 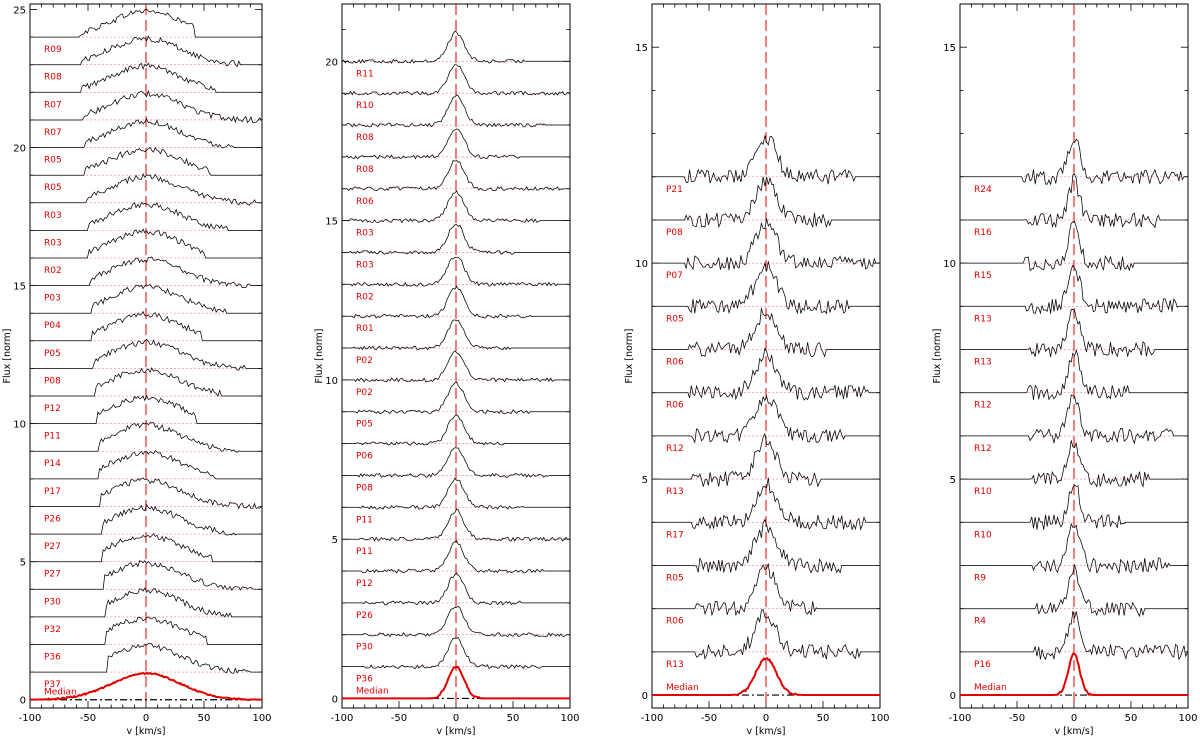 What do you see at coordinates (52, 464) in the screenshot?
I see `spectrum-label: P14` at bounding box center [52, 464].